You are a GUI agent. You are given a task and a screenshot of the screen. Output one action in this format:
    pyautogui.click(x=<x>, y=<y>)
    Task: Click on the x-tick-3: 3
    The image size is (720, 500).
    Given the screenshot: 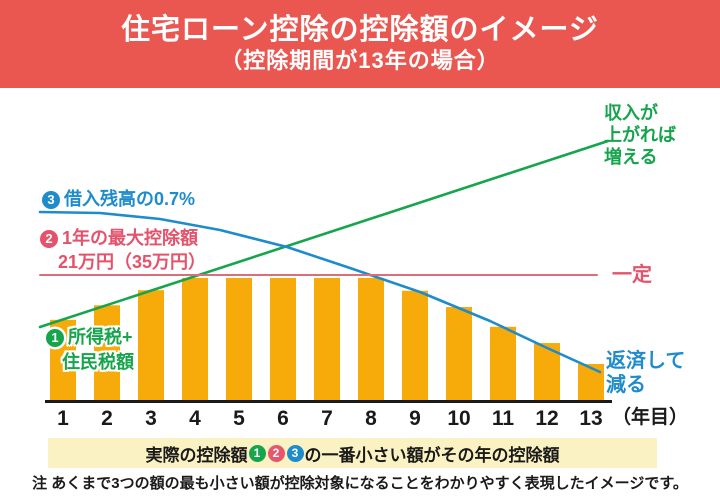 What is the action you would take?
    pyautogui.click(x=151, y=418)
    